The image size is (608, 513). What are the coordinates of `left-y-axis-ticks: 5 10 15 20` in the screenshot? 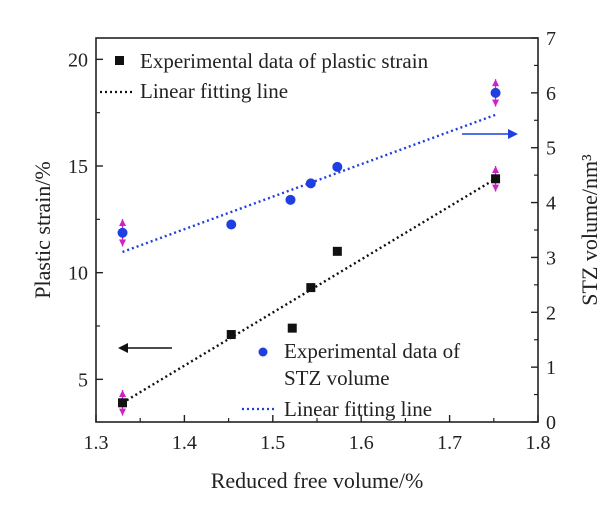 It's located at (85, 220).